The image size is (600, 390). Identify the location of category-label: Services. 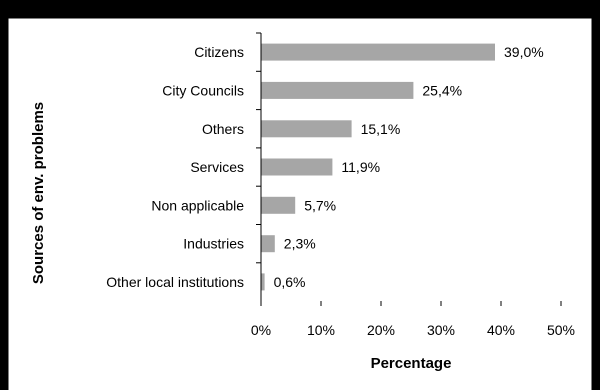
(217, 167).